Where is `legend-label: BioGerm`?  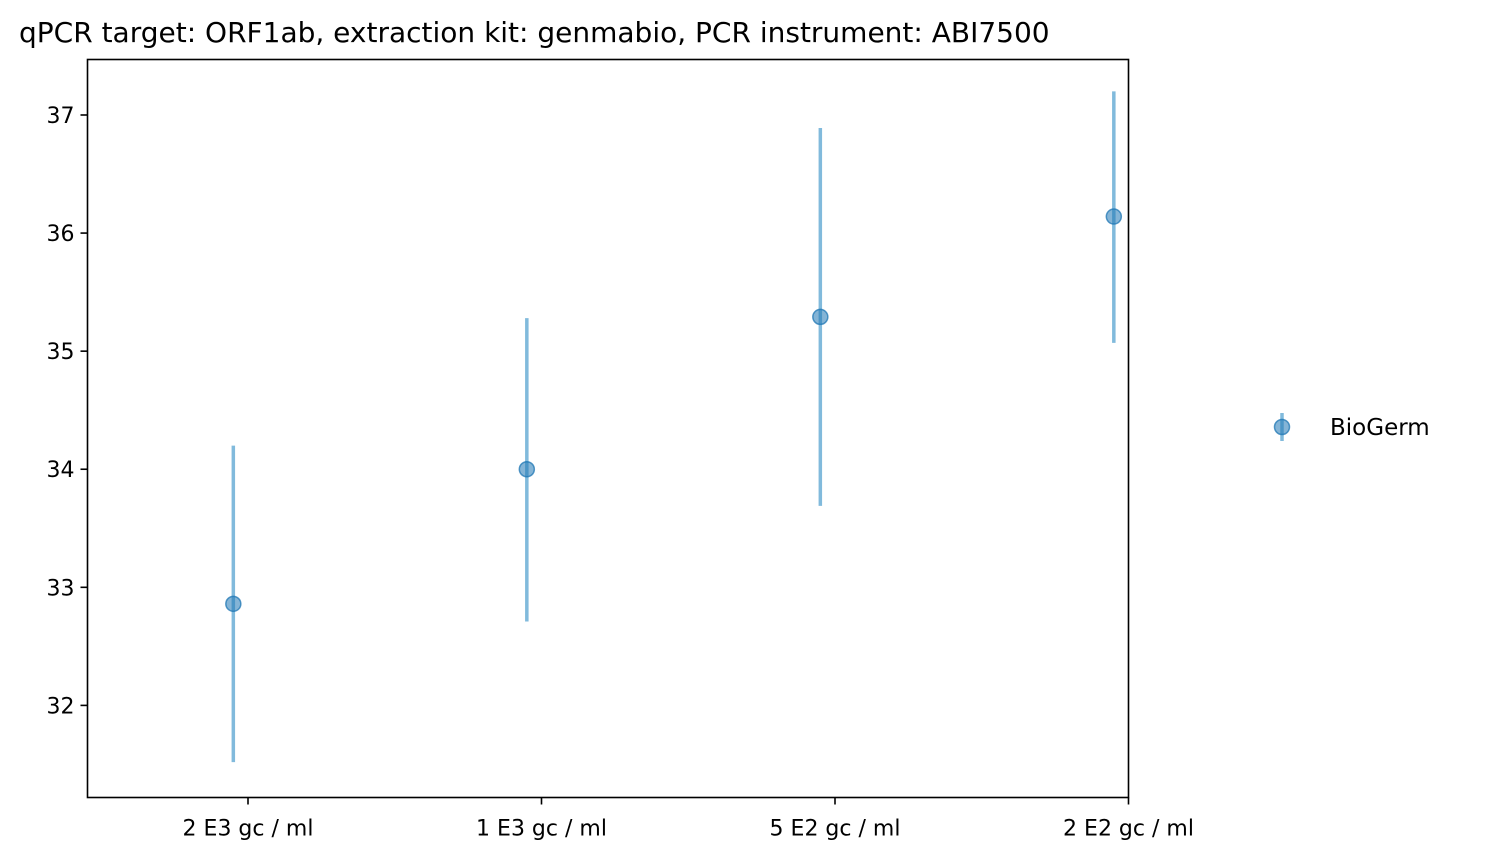
legend-label: BioGerm is located at coordinates (1380, 428).